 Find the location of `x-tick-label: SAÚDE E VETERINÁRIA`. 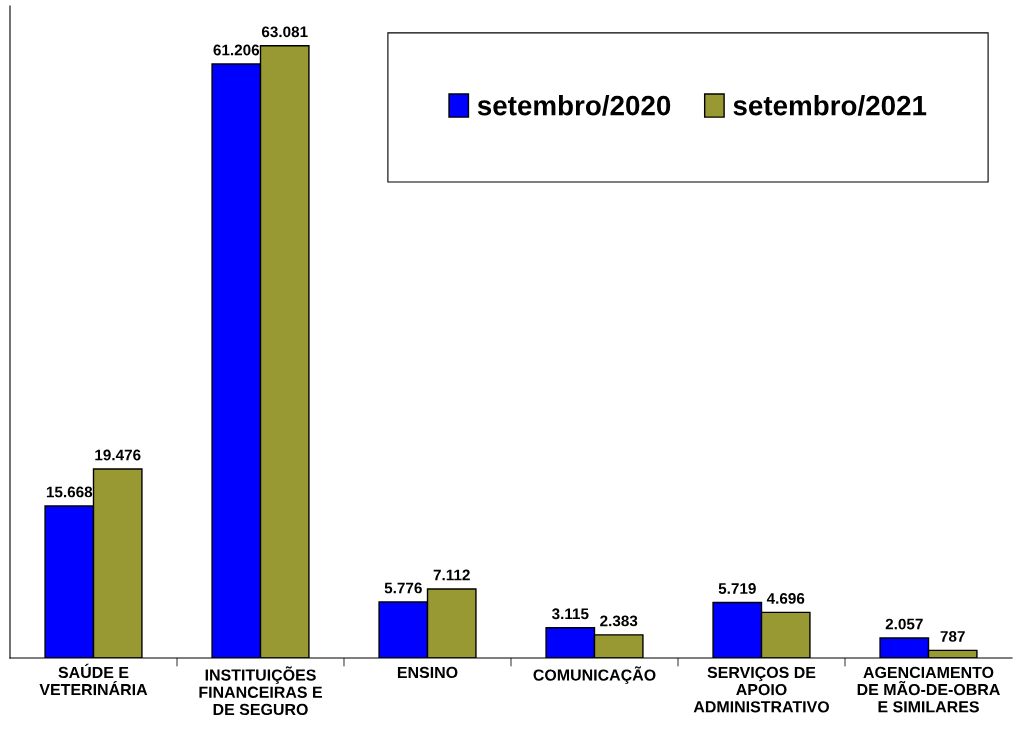

x-tick-label: SAÚDE E VETERINÁRIA is located at coordinates (93, 679).